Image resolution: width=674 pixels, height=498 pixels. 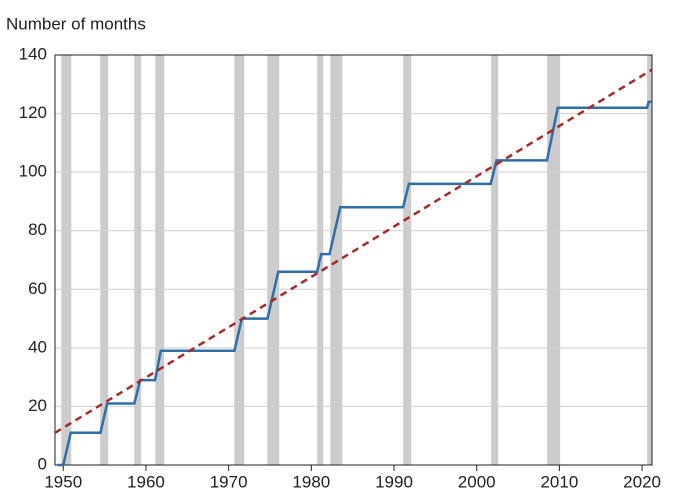 What do you see at coordinates (76, 23) in the screenshot?
I see `y-axis-label: Number of months` at bounding box center [76, 23].